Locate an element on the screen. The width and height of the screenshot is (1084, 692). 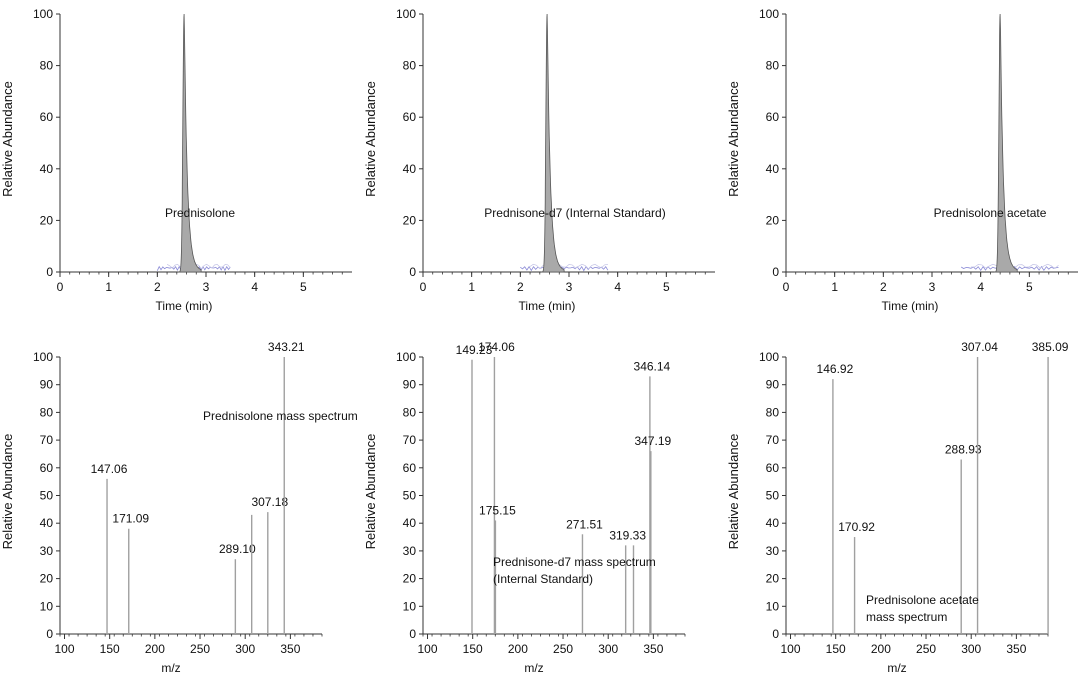
peak-annotation: Prednisolone acetate is located at coordinates (990, 213).